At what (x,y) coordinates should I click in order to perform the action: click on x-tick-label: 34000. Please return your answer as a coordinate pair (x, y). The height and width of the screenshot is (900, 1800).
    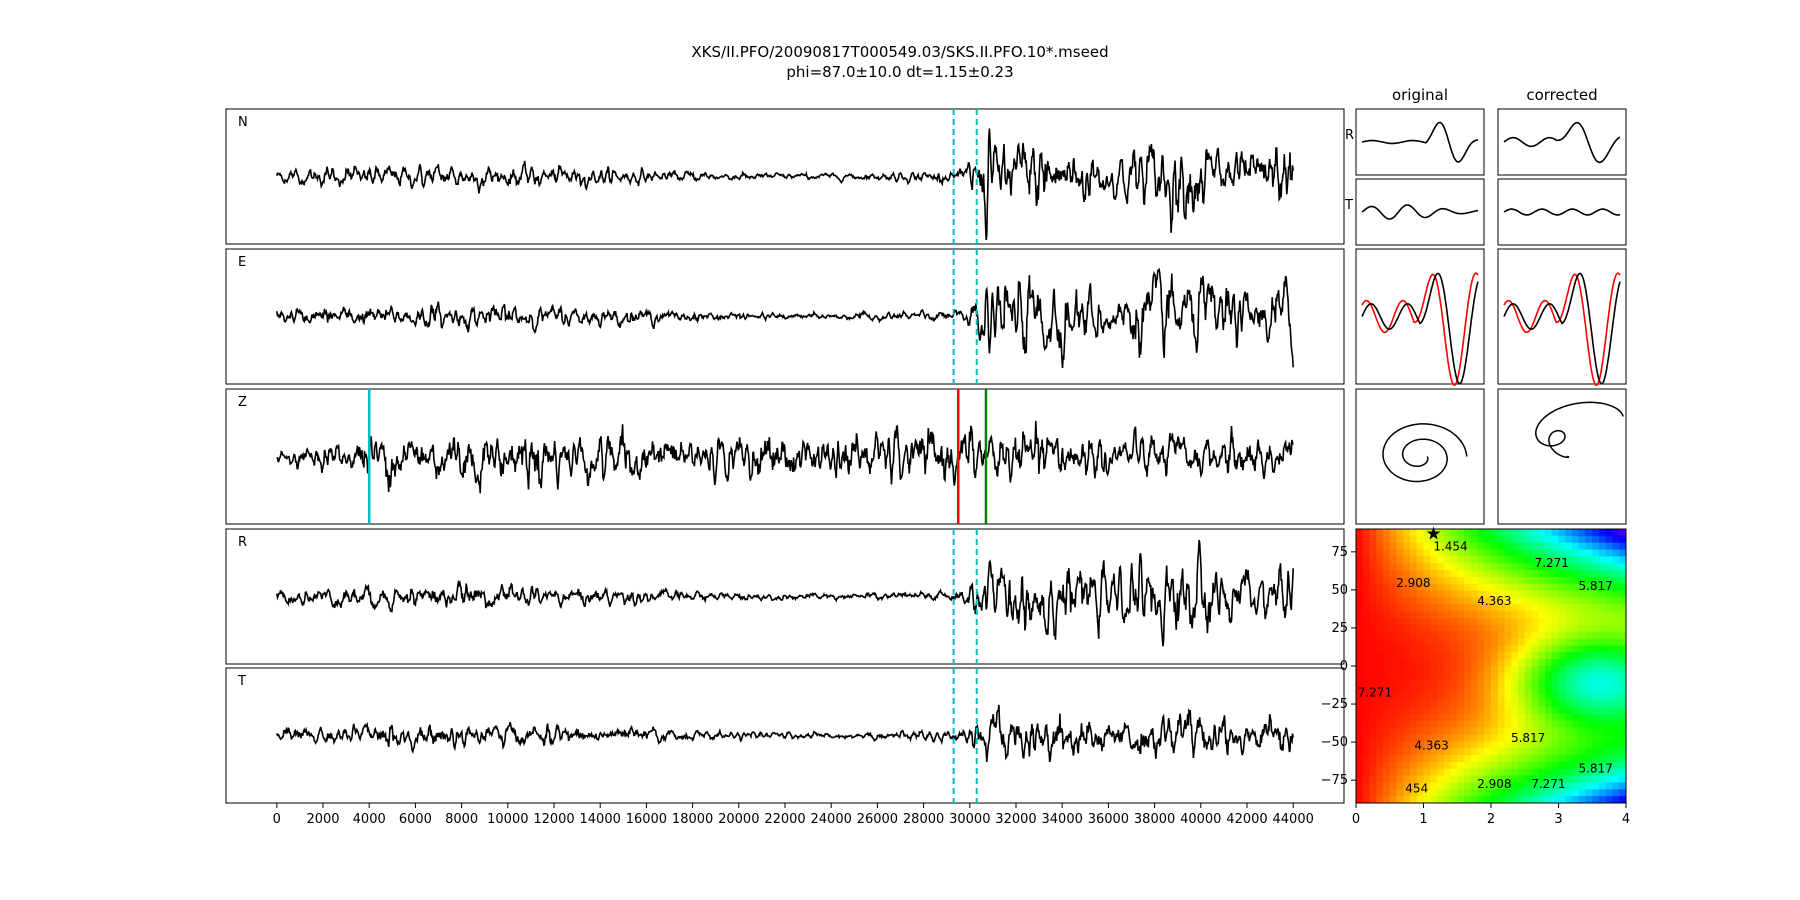
    Looking at the image, I should click on (1062, 819).